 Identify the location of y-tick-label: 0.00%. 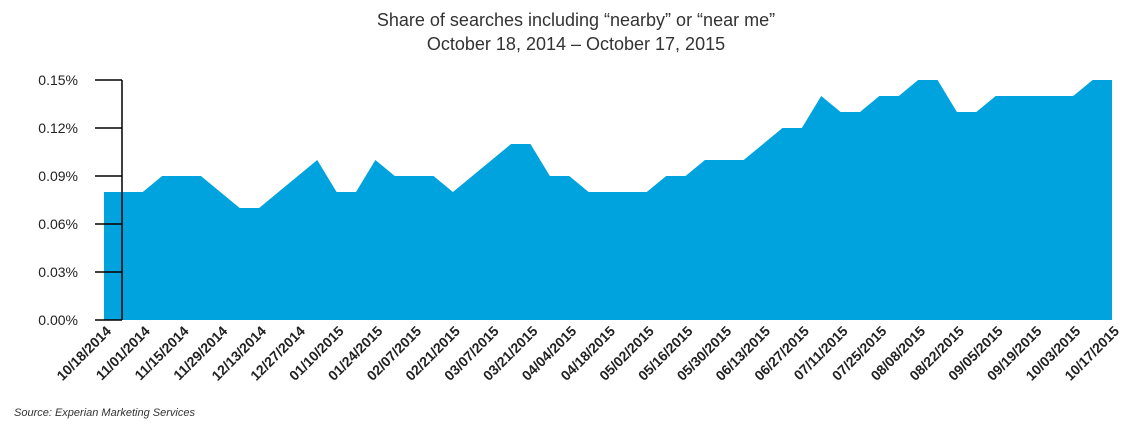
(58, 320).